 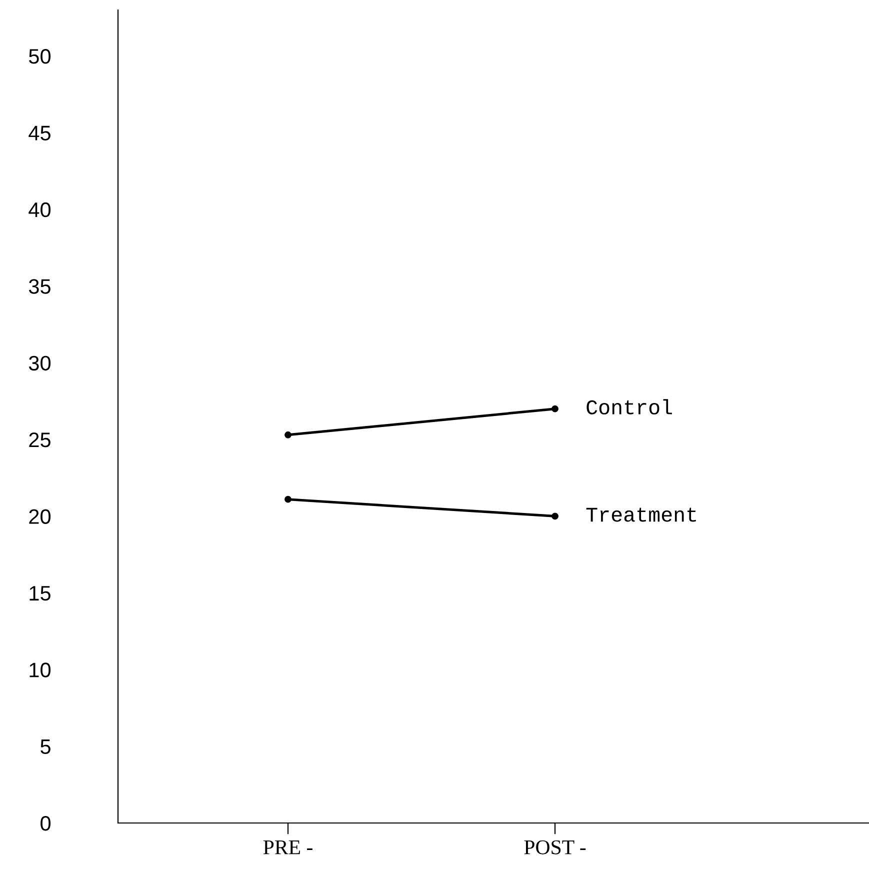 What do you see at coordinates (39, 133) in the screenshot?
I see `y-tick-label: 45` at bounding box center [39, 133].